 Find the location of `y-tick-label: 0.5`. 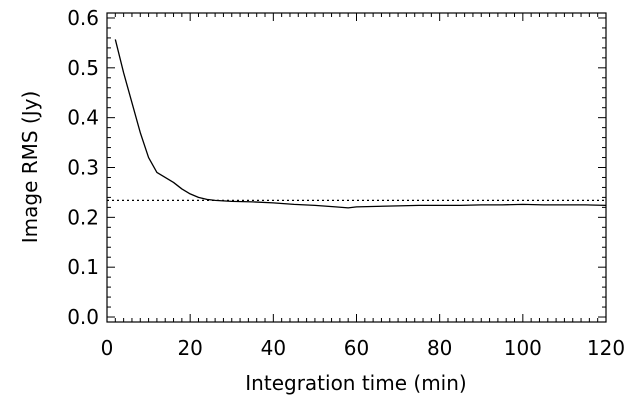

y-tick-label: 0.5 is located at coordinates (83, 68).